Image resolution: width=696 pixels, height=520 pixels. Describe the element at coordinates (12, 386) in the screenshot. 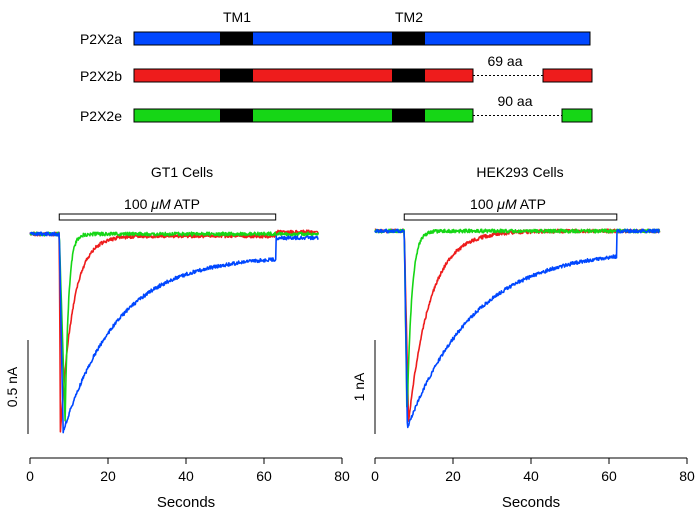

I see `scale-bar-label: 0.5 nA` at that location.